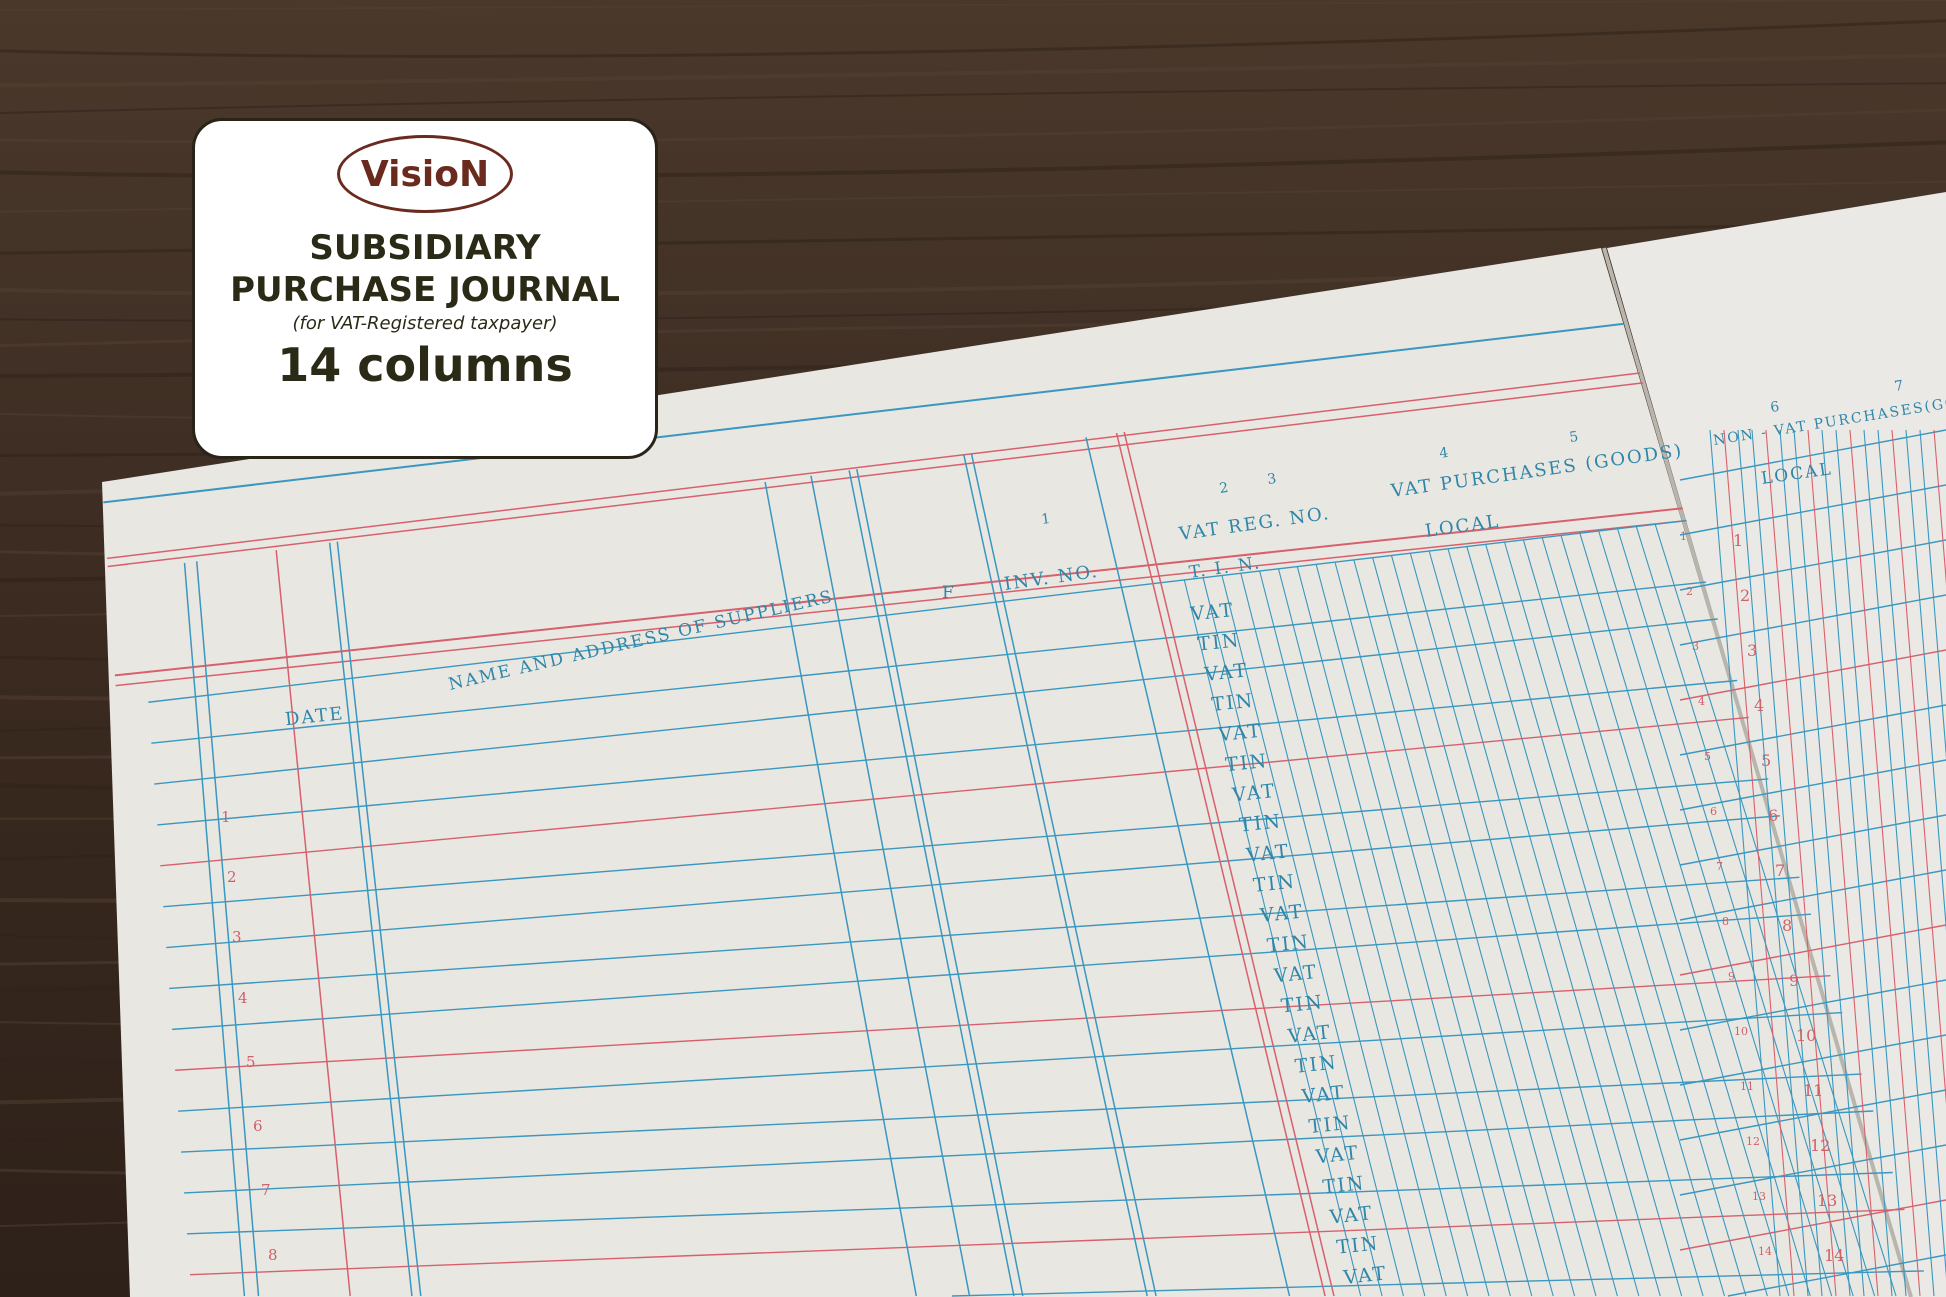  I want to click on row-number-right: 6, so click(1773, 815).